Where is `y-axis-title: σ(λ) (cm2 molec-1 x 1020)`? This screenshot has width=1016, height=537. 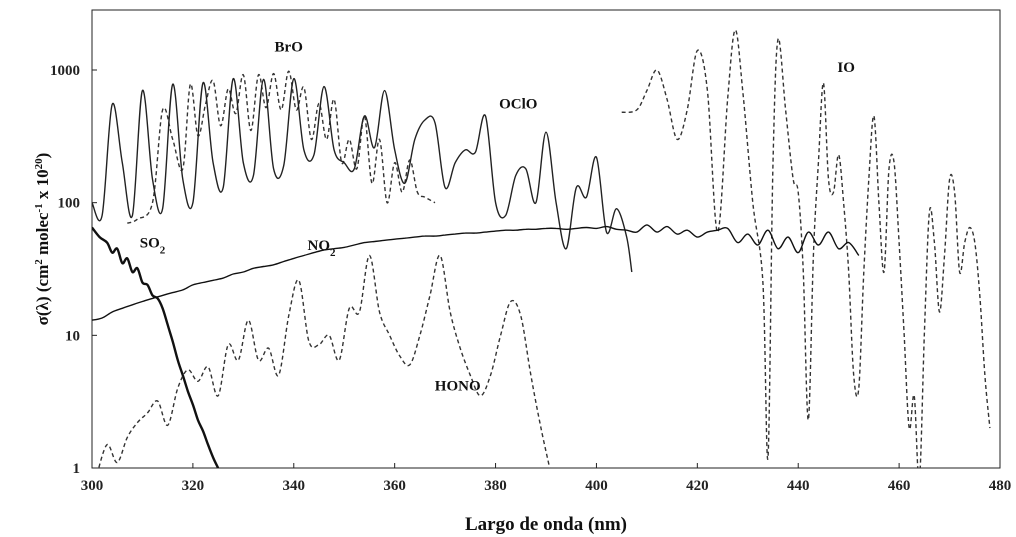 y-axis-title: σ(λ) (cm2 molec-1 x 1020) is located at coordinates (42, 239).